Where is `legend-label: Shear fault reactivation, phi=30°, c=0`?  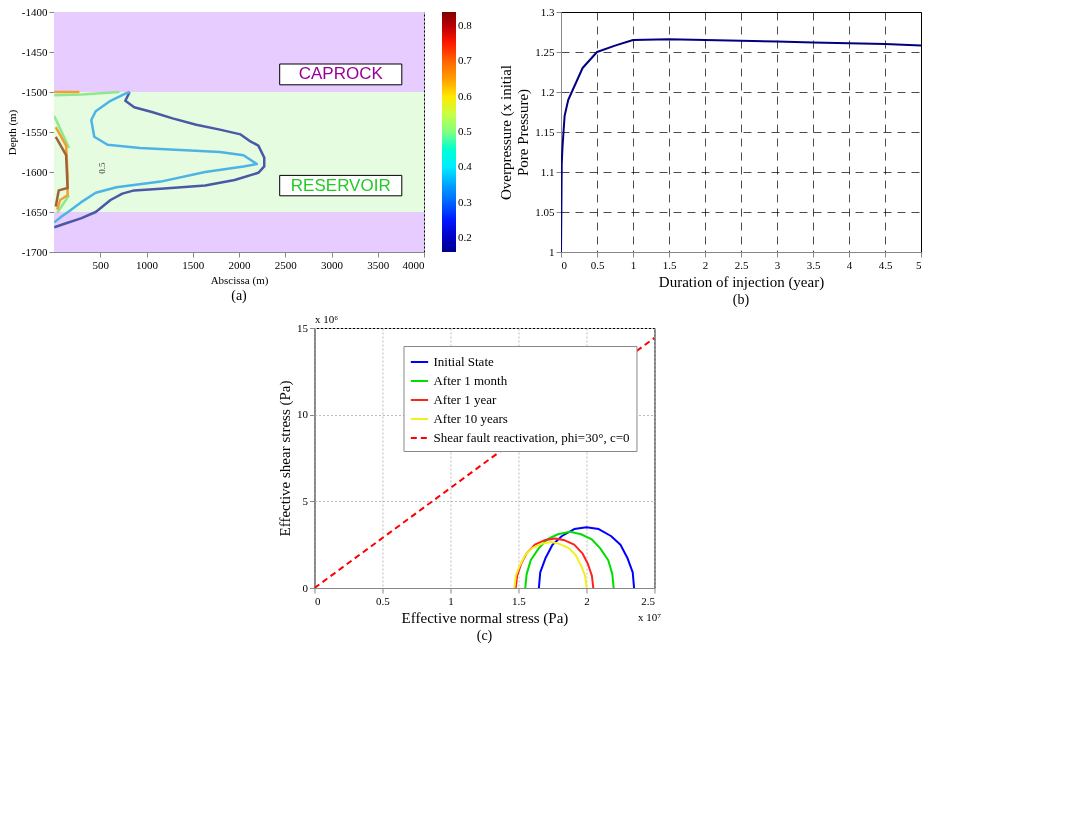 legend-label: Shear fault reactivation, phi=30°, c=0 is located at coordinates (531, 437).